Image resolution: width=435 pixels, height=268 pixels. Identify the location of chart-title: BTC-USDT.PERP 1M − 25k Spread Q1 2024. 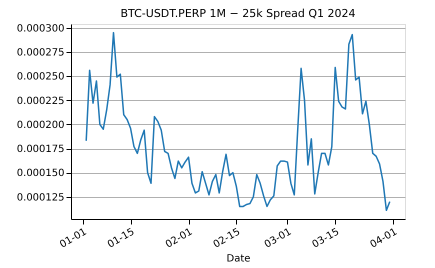
(238, 13).